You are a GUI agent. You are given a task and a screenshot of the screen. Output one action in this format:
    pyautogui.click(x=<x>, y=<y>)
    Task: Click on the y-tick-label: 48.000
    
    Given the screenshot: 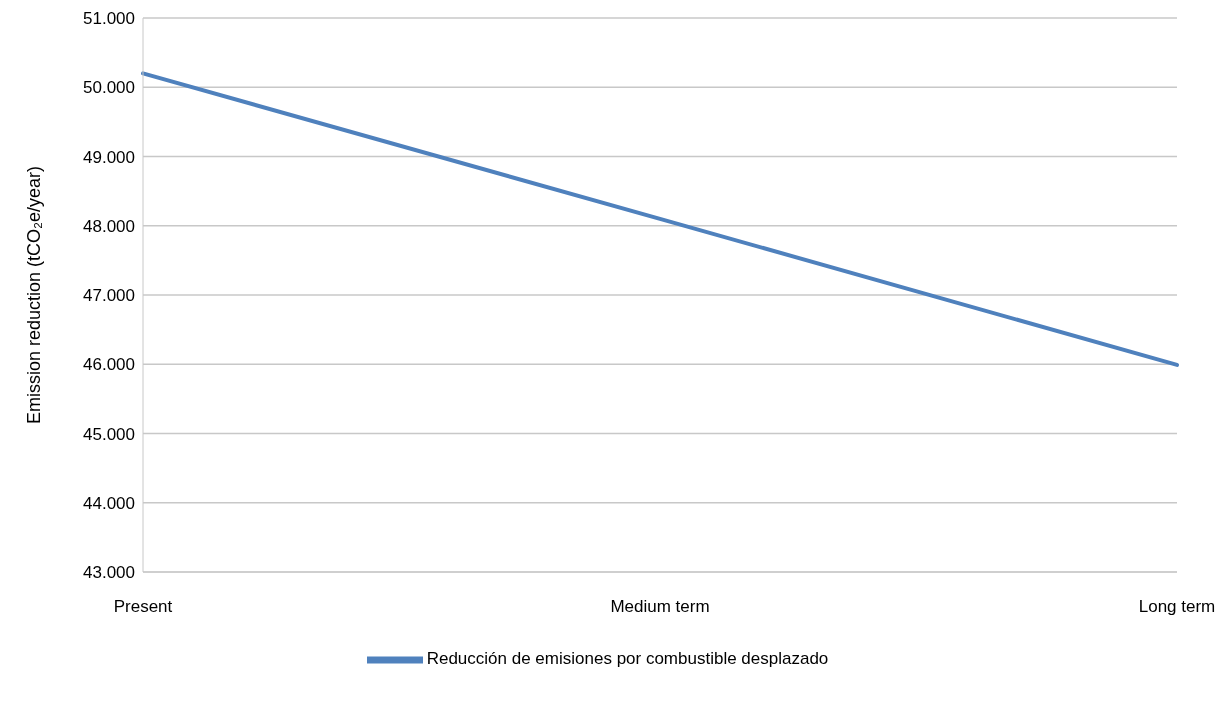 What is the action you would take?
    pyautogui.click(x=109, y=226)
    